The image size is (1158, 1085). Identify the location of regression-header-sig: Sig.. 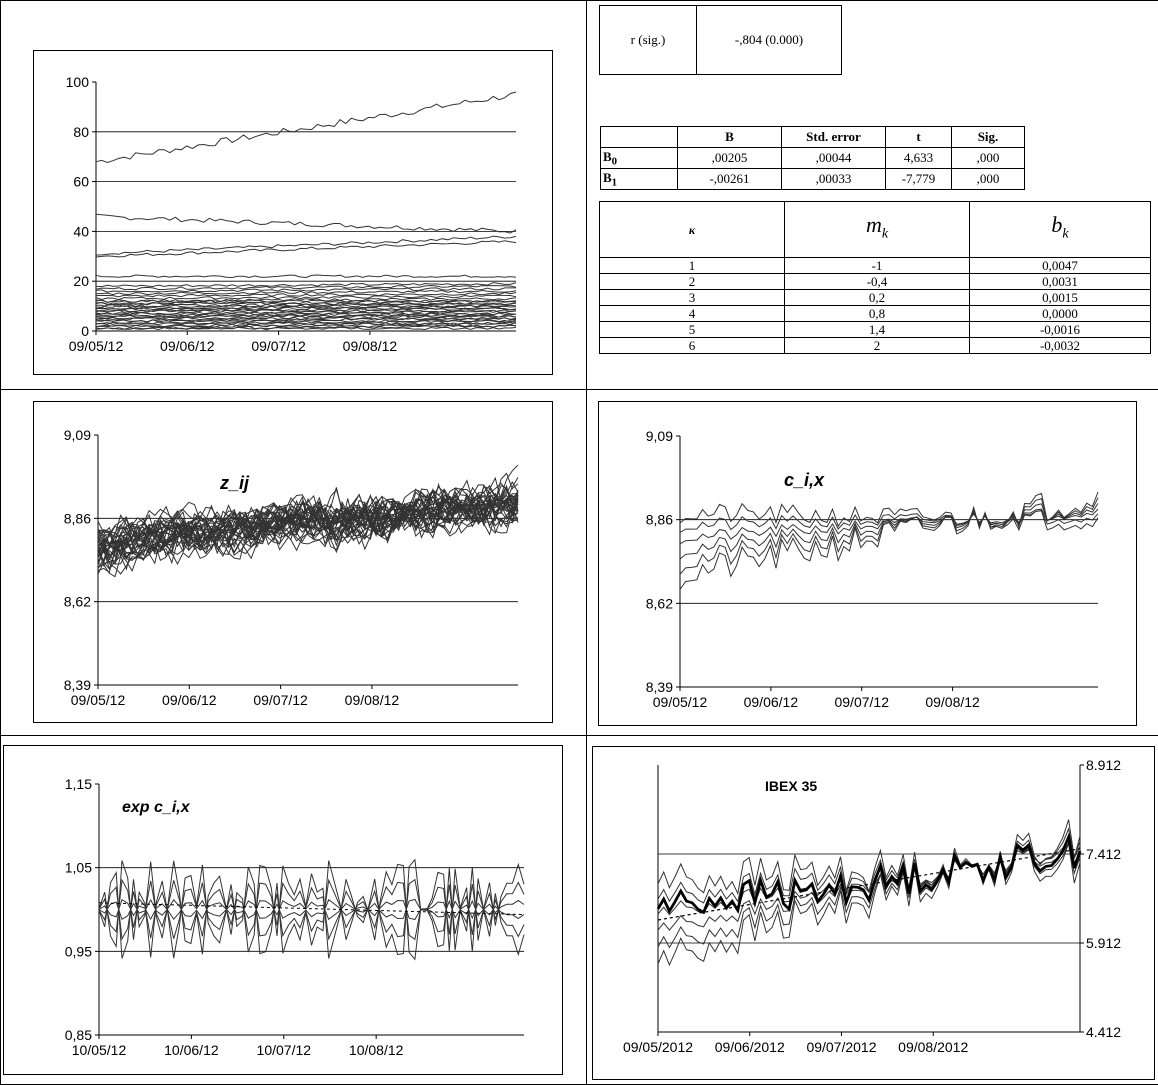
(988, 137).